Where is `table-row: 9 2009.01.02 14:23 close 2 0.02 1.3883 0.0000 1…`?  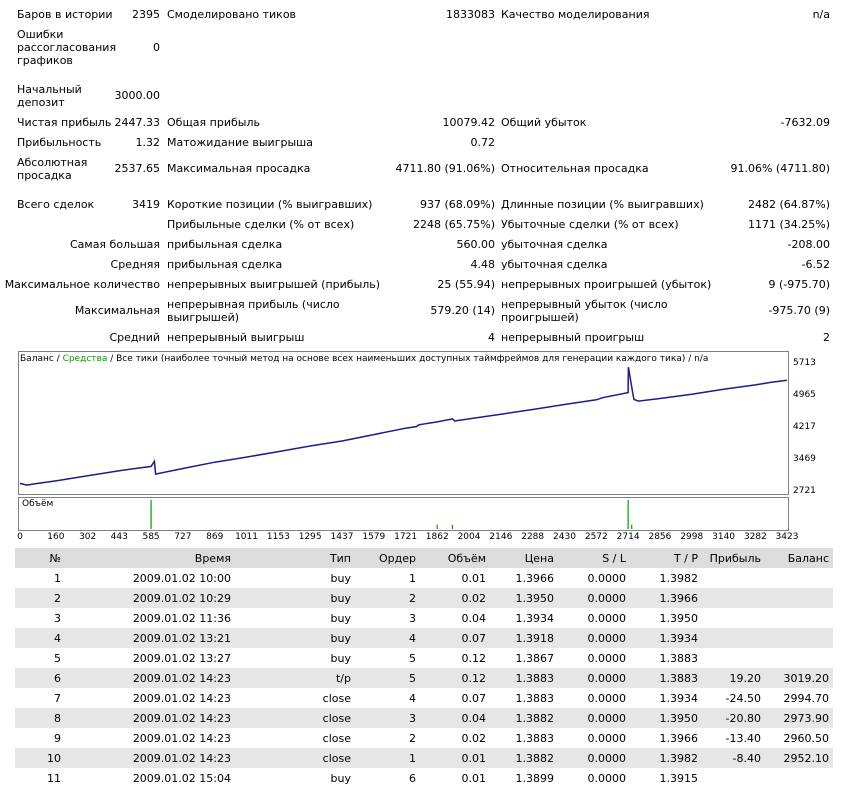
table-row: 9 2009.01.02 14:23 close 2 0.02 1.3883 0.0000 1… is located at coordinates (424, 738).